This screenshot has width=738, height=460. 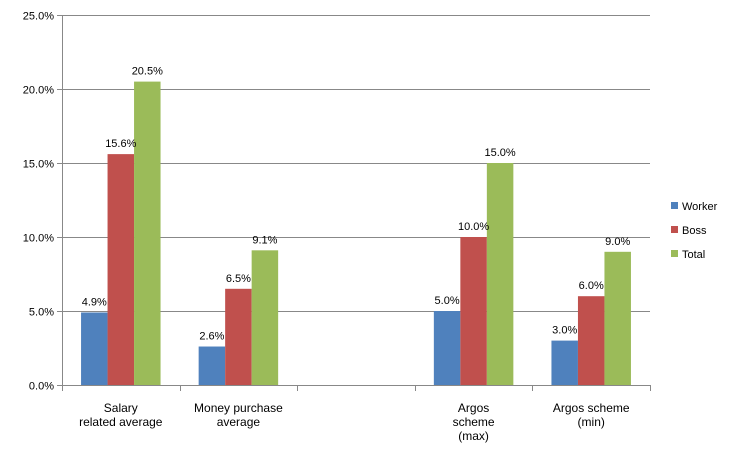 What do you see at coordinates (674, 229) in the screenshot?
I see `legend-swatch-boss` at bounding box center [674, 229].